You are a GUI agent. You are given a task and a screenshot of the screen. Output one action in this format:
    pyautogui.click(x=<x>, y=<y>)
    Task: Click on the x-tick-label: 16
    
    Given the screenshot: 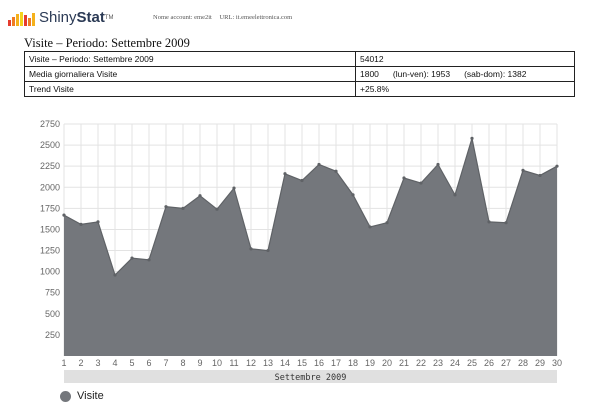 What is the action you would take?
    pyautogui.click(x=319, y=363)
    